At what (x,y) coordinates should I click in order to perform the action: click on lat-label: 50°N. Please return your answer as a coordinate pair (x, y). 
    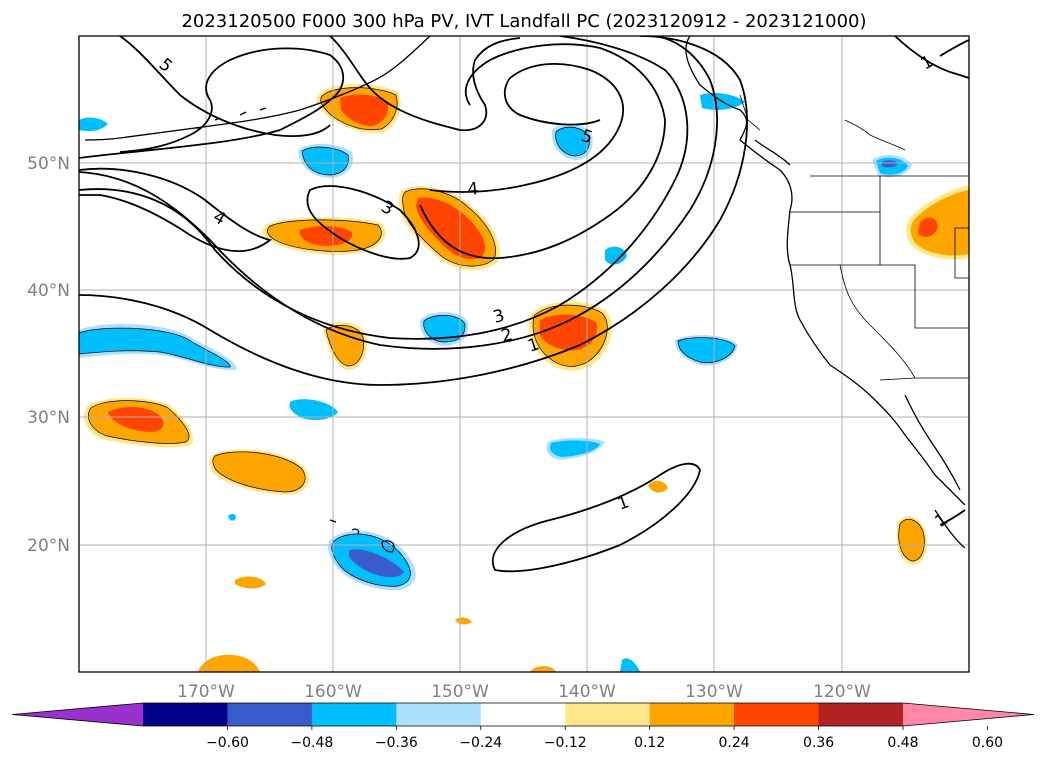
    Looking at the image, I should click on (48, 164).